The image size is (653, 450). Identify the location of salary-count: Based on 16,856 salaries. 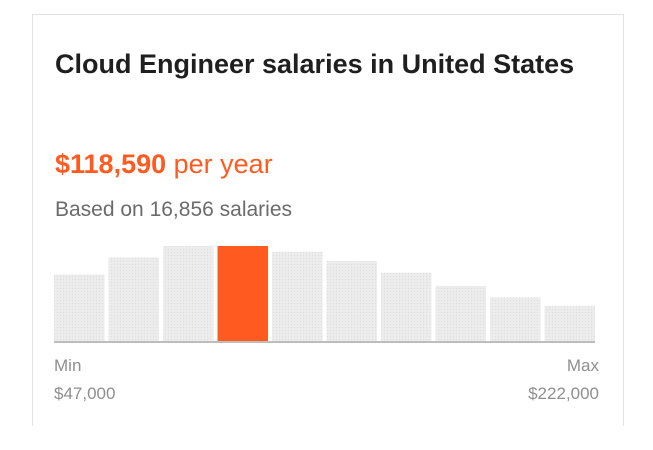
(173, 209).